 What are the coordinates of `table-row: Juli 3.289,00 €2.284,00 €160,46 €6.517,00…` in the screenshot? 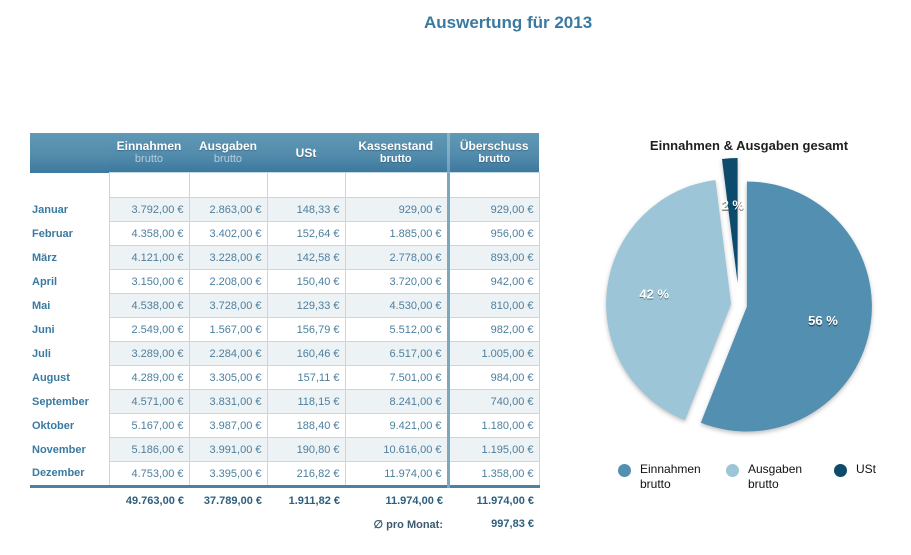 It's located at (285, 353).